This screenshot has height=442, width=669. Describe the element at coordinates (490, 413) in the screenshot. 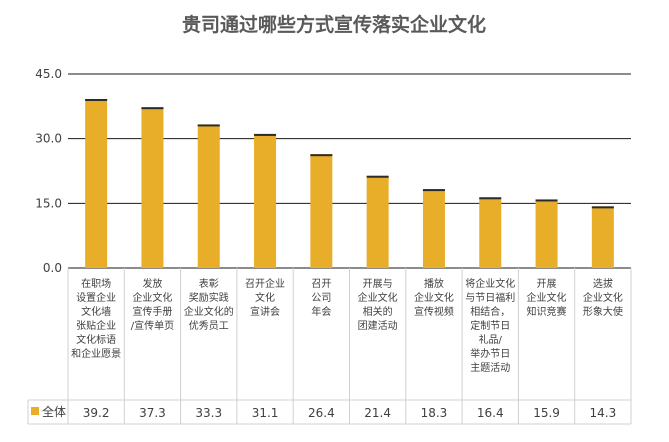

I see `data-label: 16.4` at that location.